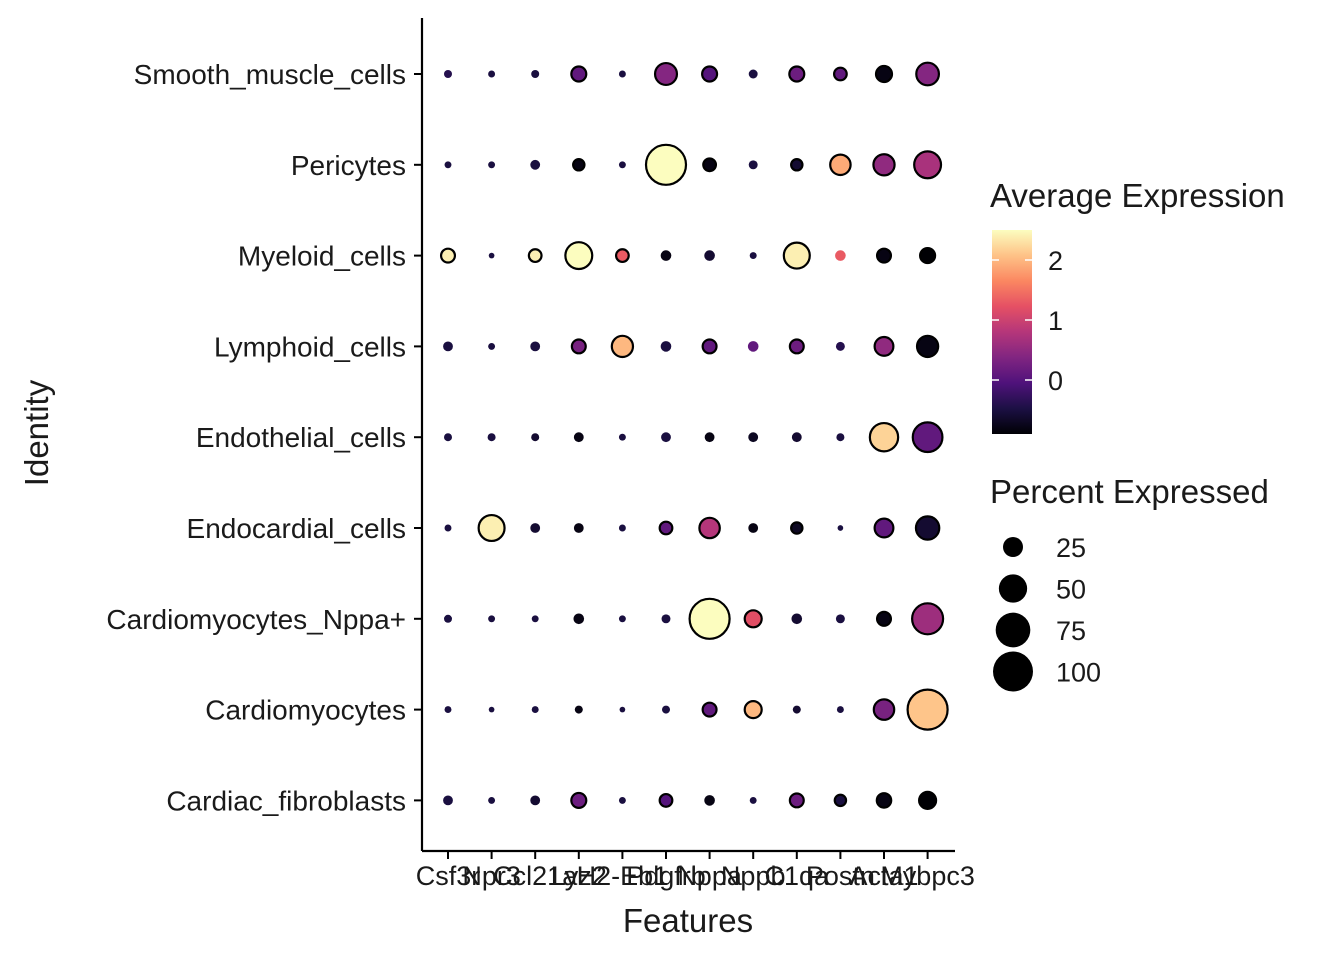 This screenshot has height=960, width=1344. I want to click on x-tick-label: Pdgfrb, so click(666, 876).